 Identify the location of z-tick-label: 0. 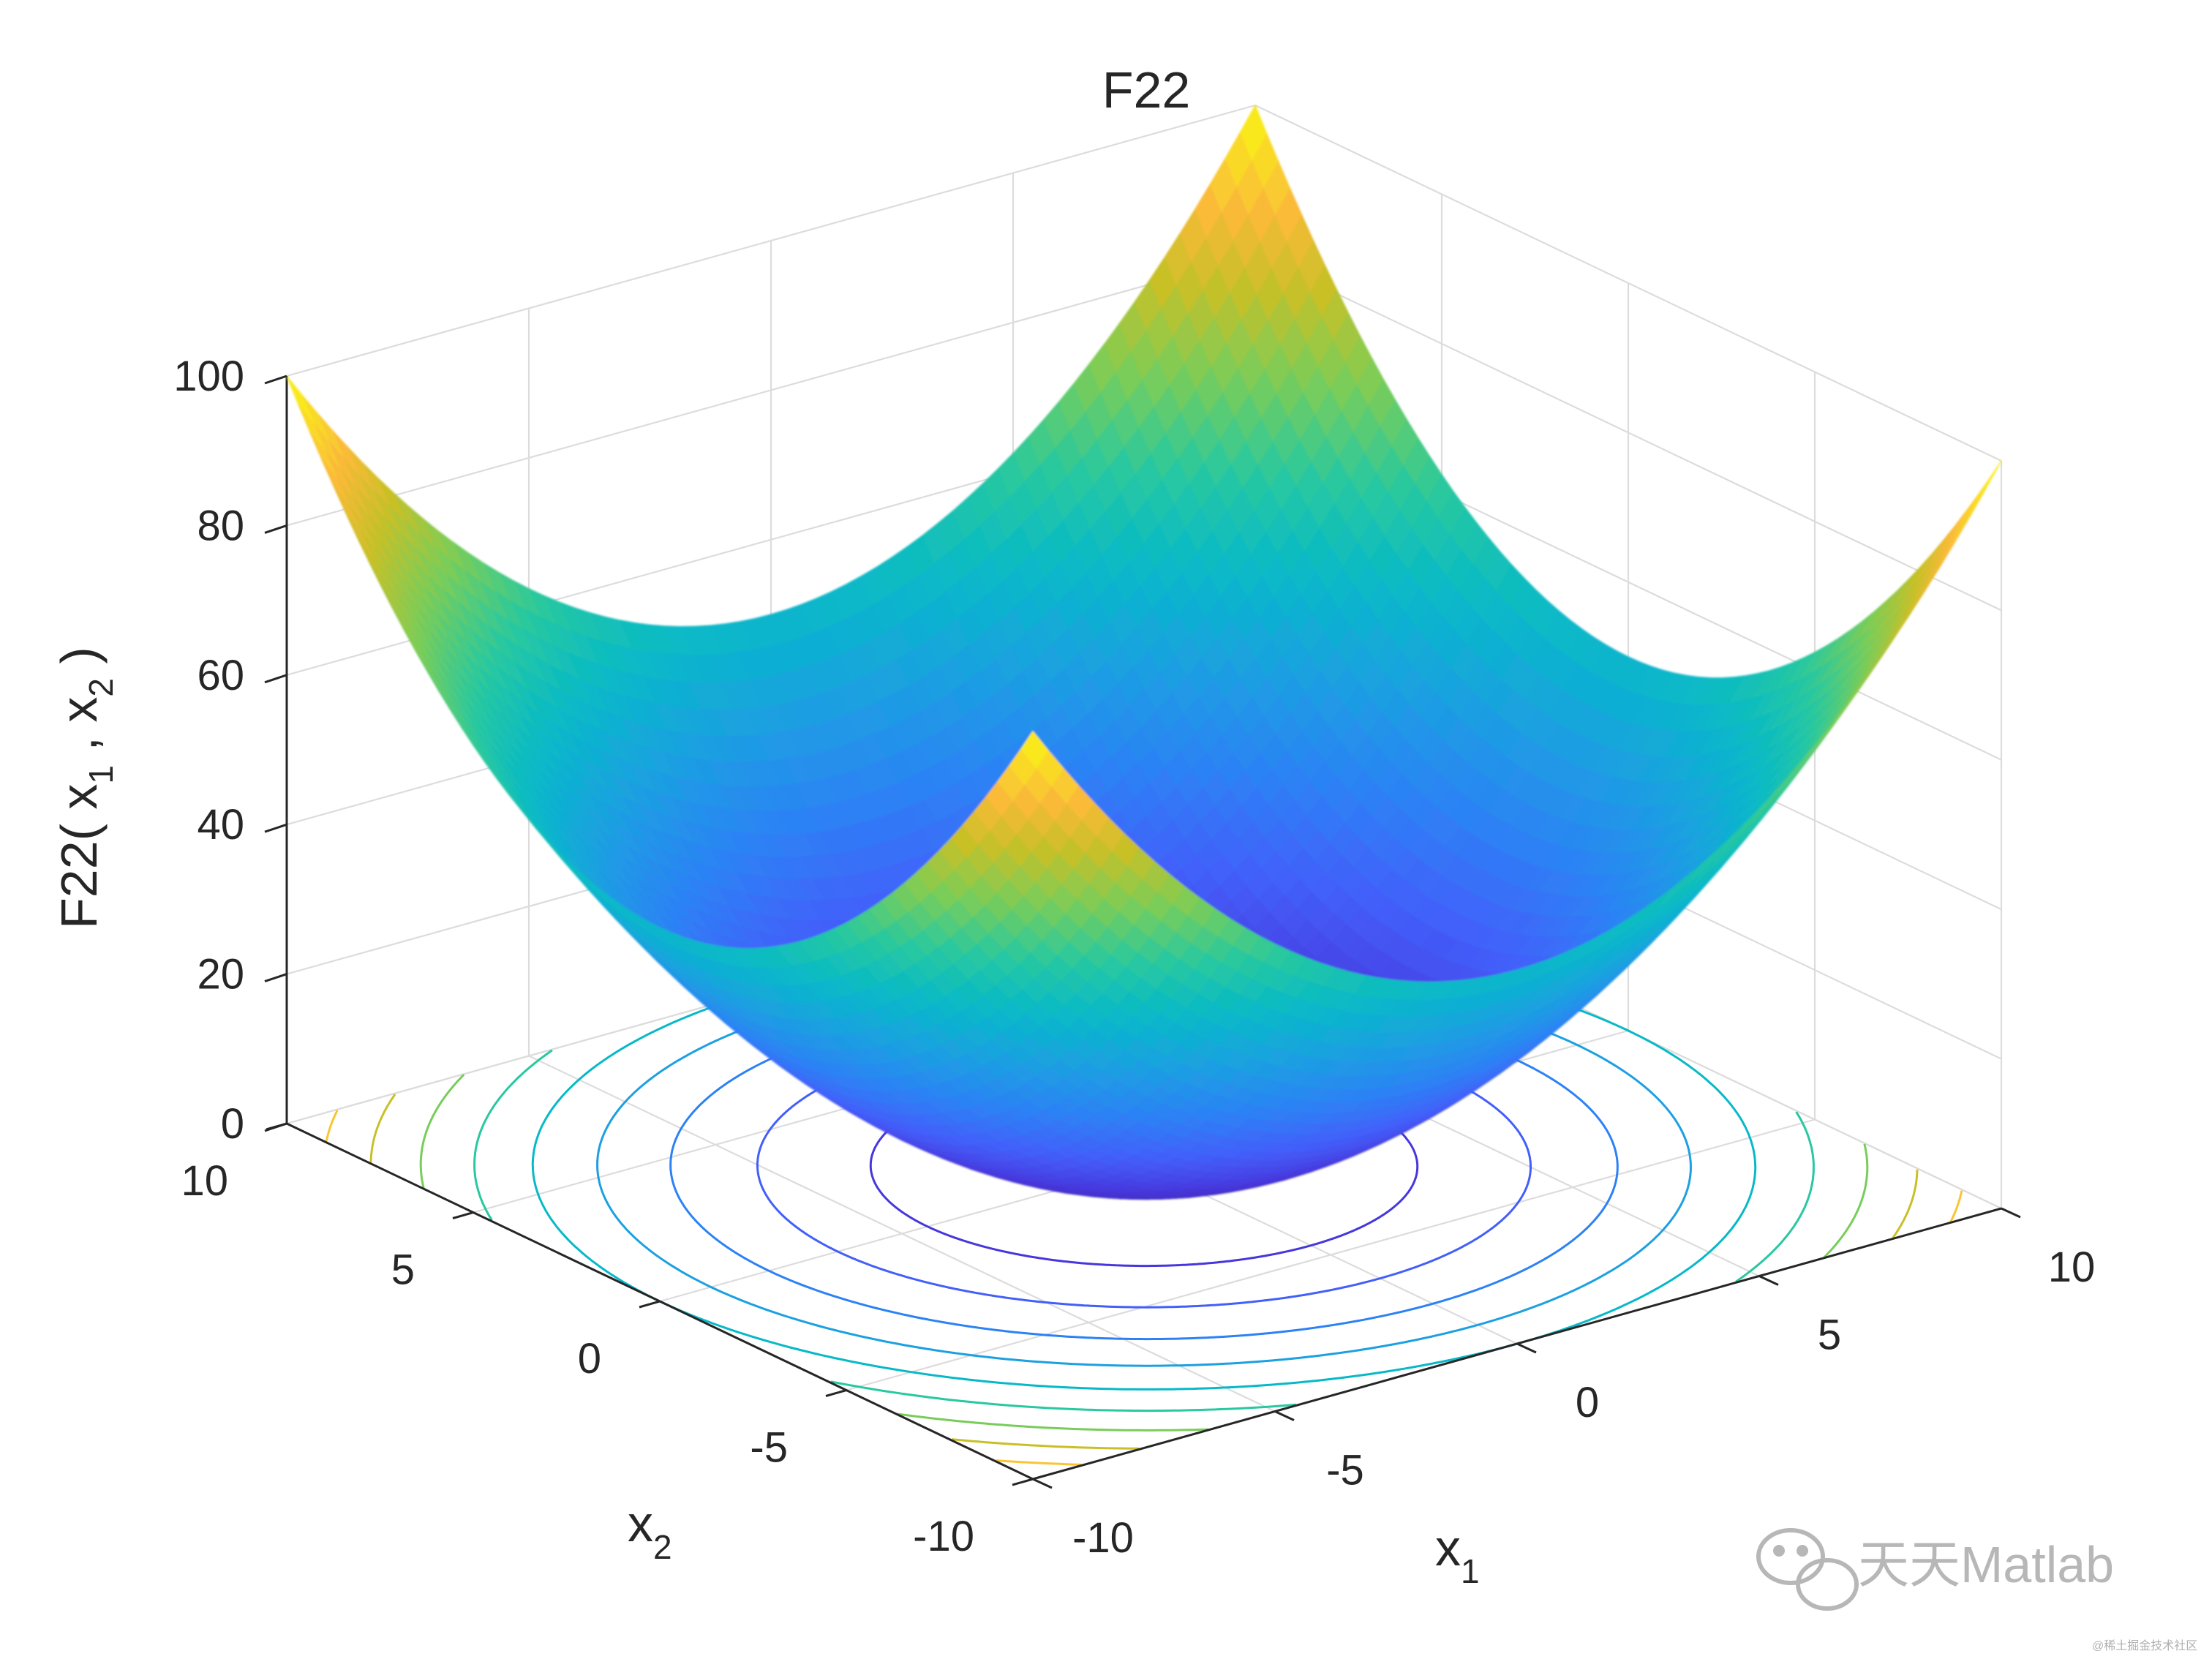
(232, 1124).